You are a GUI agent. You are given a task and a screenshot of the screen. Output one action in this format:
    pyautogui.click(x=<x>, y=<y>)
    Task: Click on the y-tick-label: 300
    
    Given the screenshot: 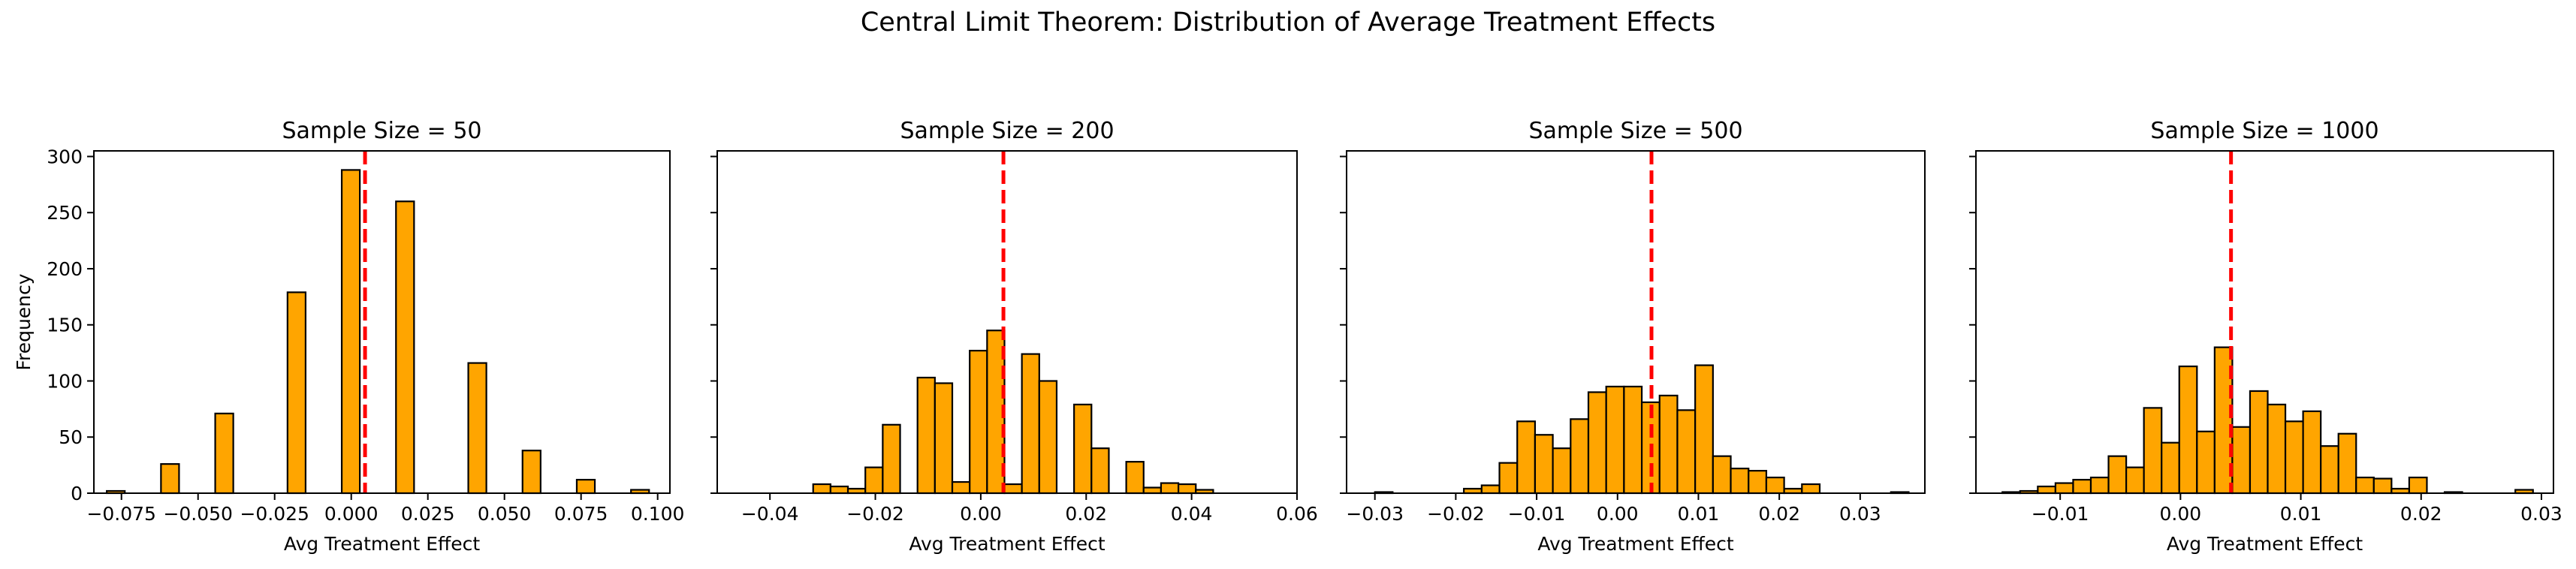 What is the action you would take?
    pyautogui.click(x=65, y=156)
    